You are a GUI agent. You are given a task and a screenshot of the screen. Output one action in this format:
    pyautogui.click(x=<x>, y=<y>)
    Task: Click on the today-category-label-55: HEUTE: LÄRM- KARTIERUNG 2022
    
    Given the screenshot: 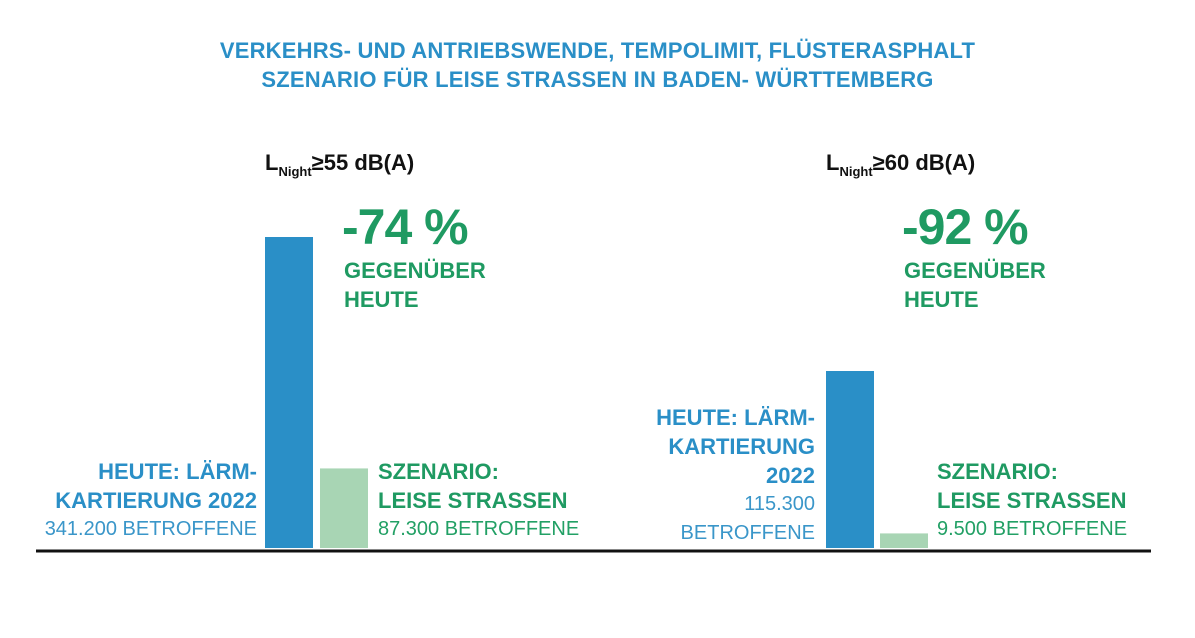 What is the action you would take?
    pyautogui.click(x=156, y=486)
    